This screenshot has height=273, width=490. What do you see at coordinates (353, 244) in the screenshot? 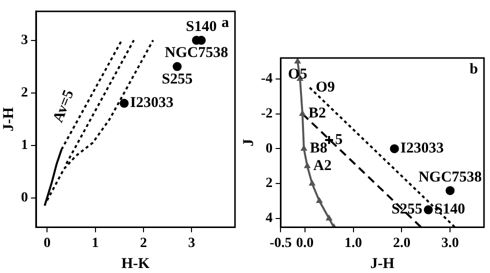
I see `x-tick-label: 1.0` at bounding box center [353, 244].